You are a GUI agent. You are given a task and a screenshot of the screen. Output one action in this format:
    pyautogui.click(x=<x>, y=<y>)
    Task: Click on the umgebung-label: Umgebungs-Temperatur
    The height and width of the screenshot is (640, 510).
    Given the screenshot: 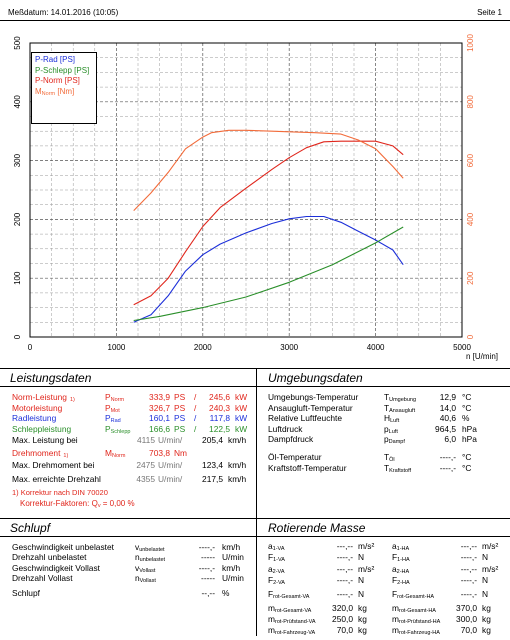 What is the action you would take?
    pyautogui.click(x=313, y=397)
    